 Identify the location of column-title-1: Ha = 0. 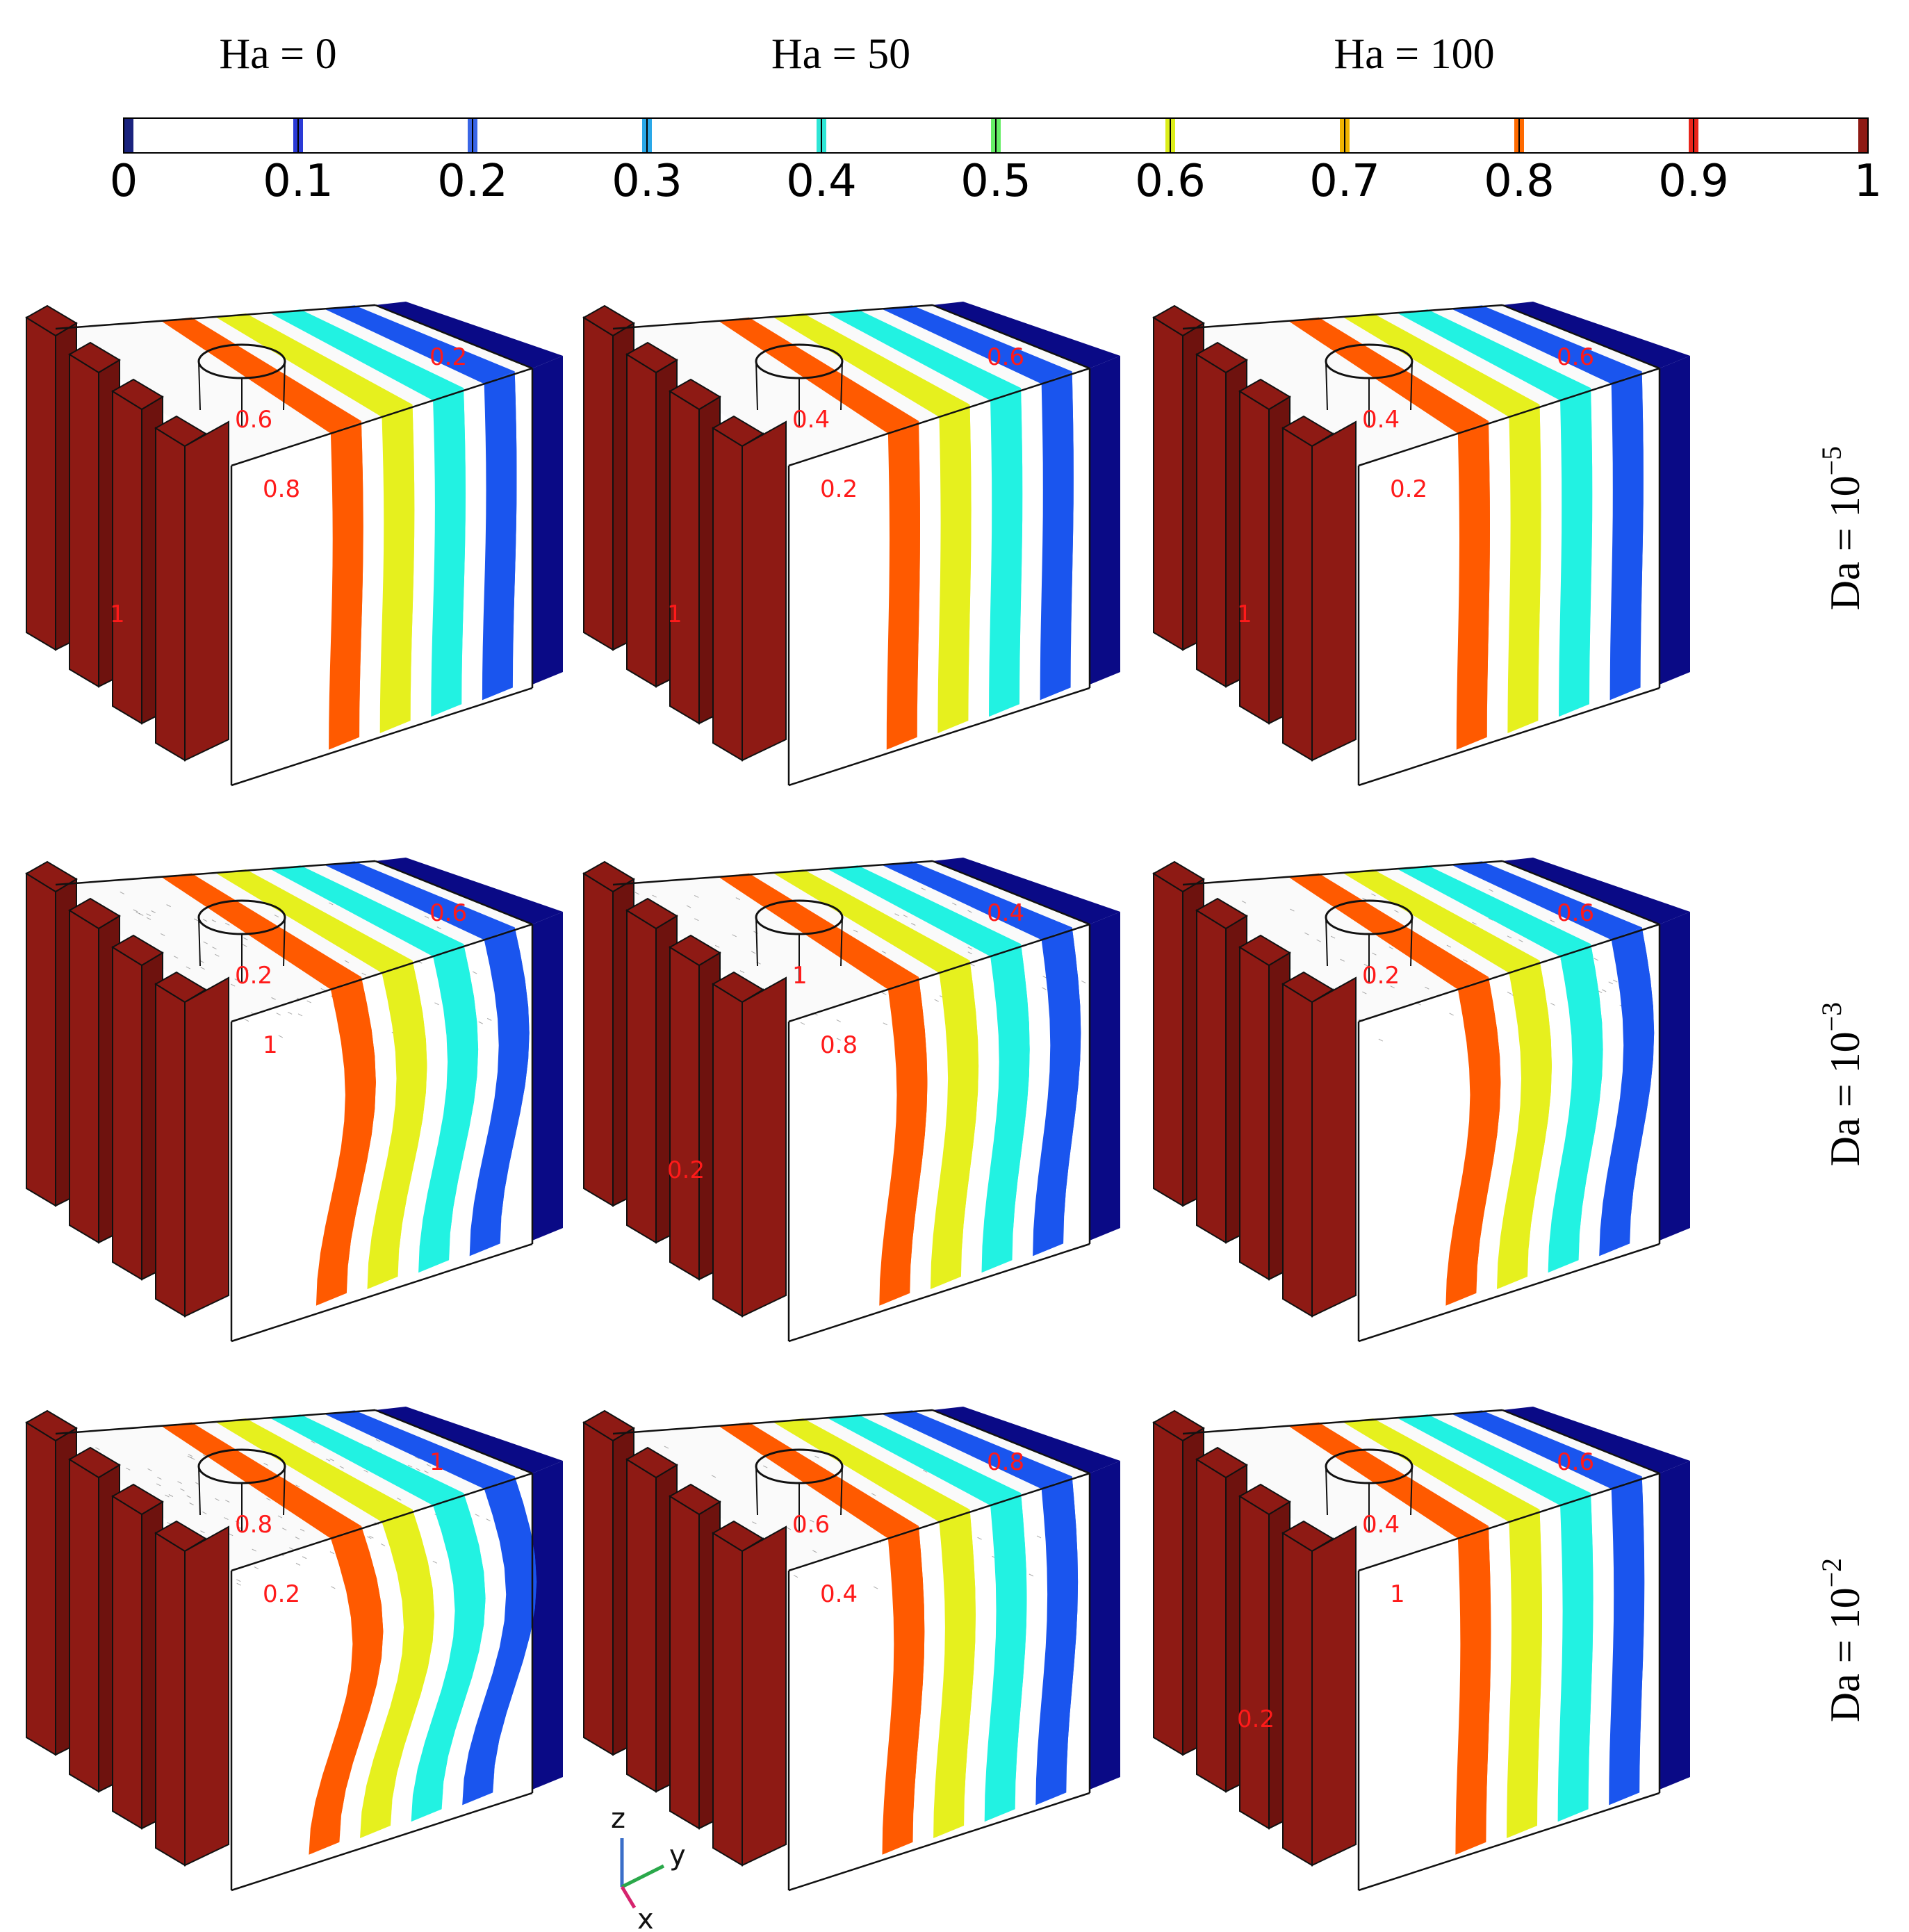
(277, 54).